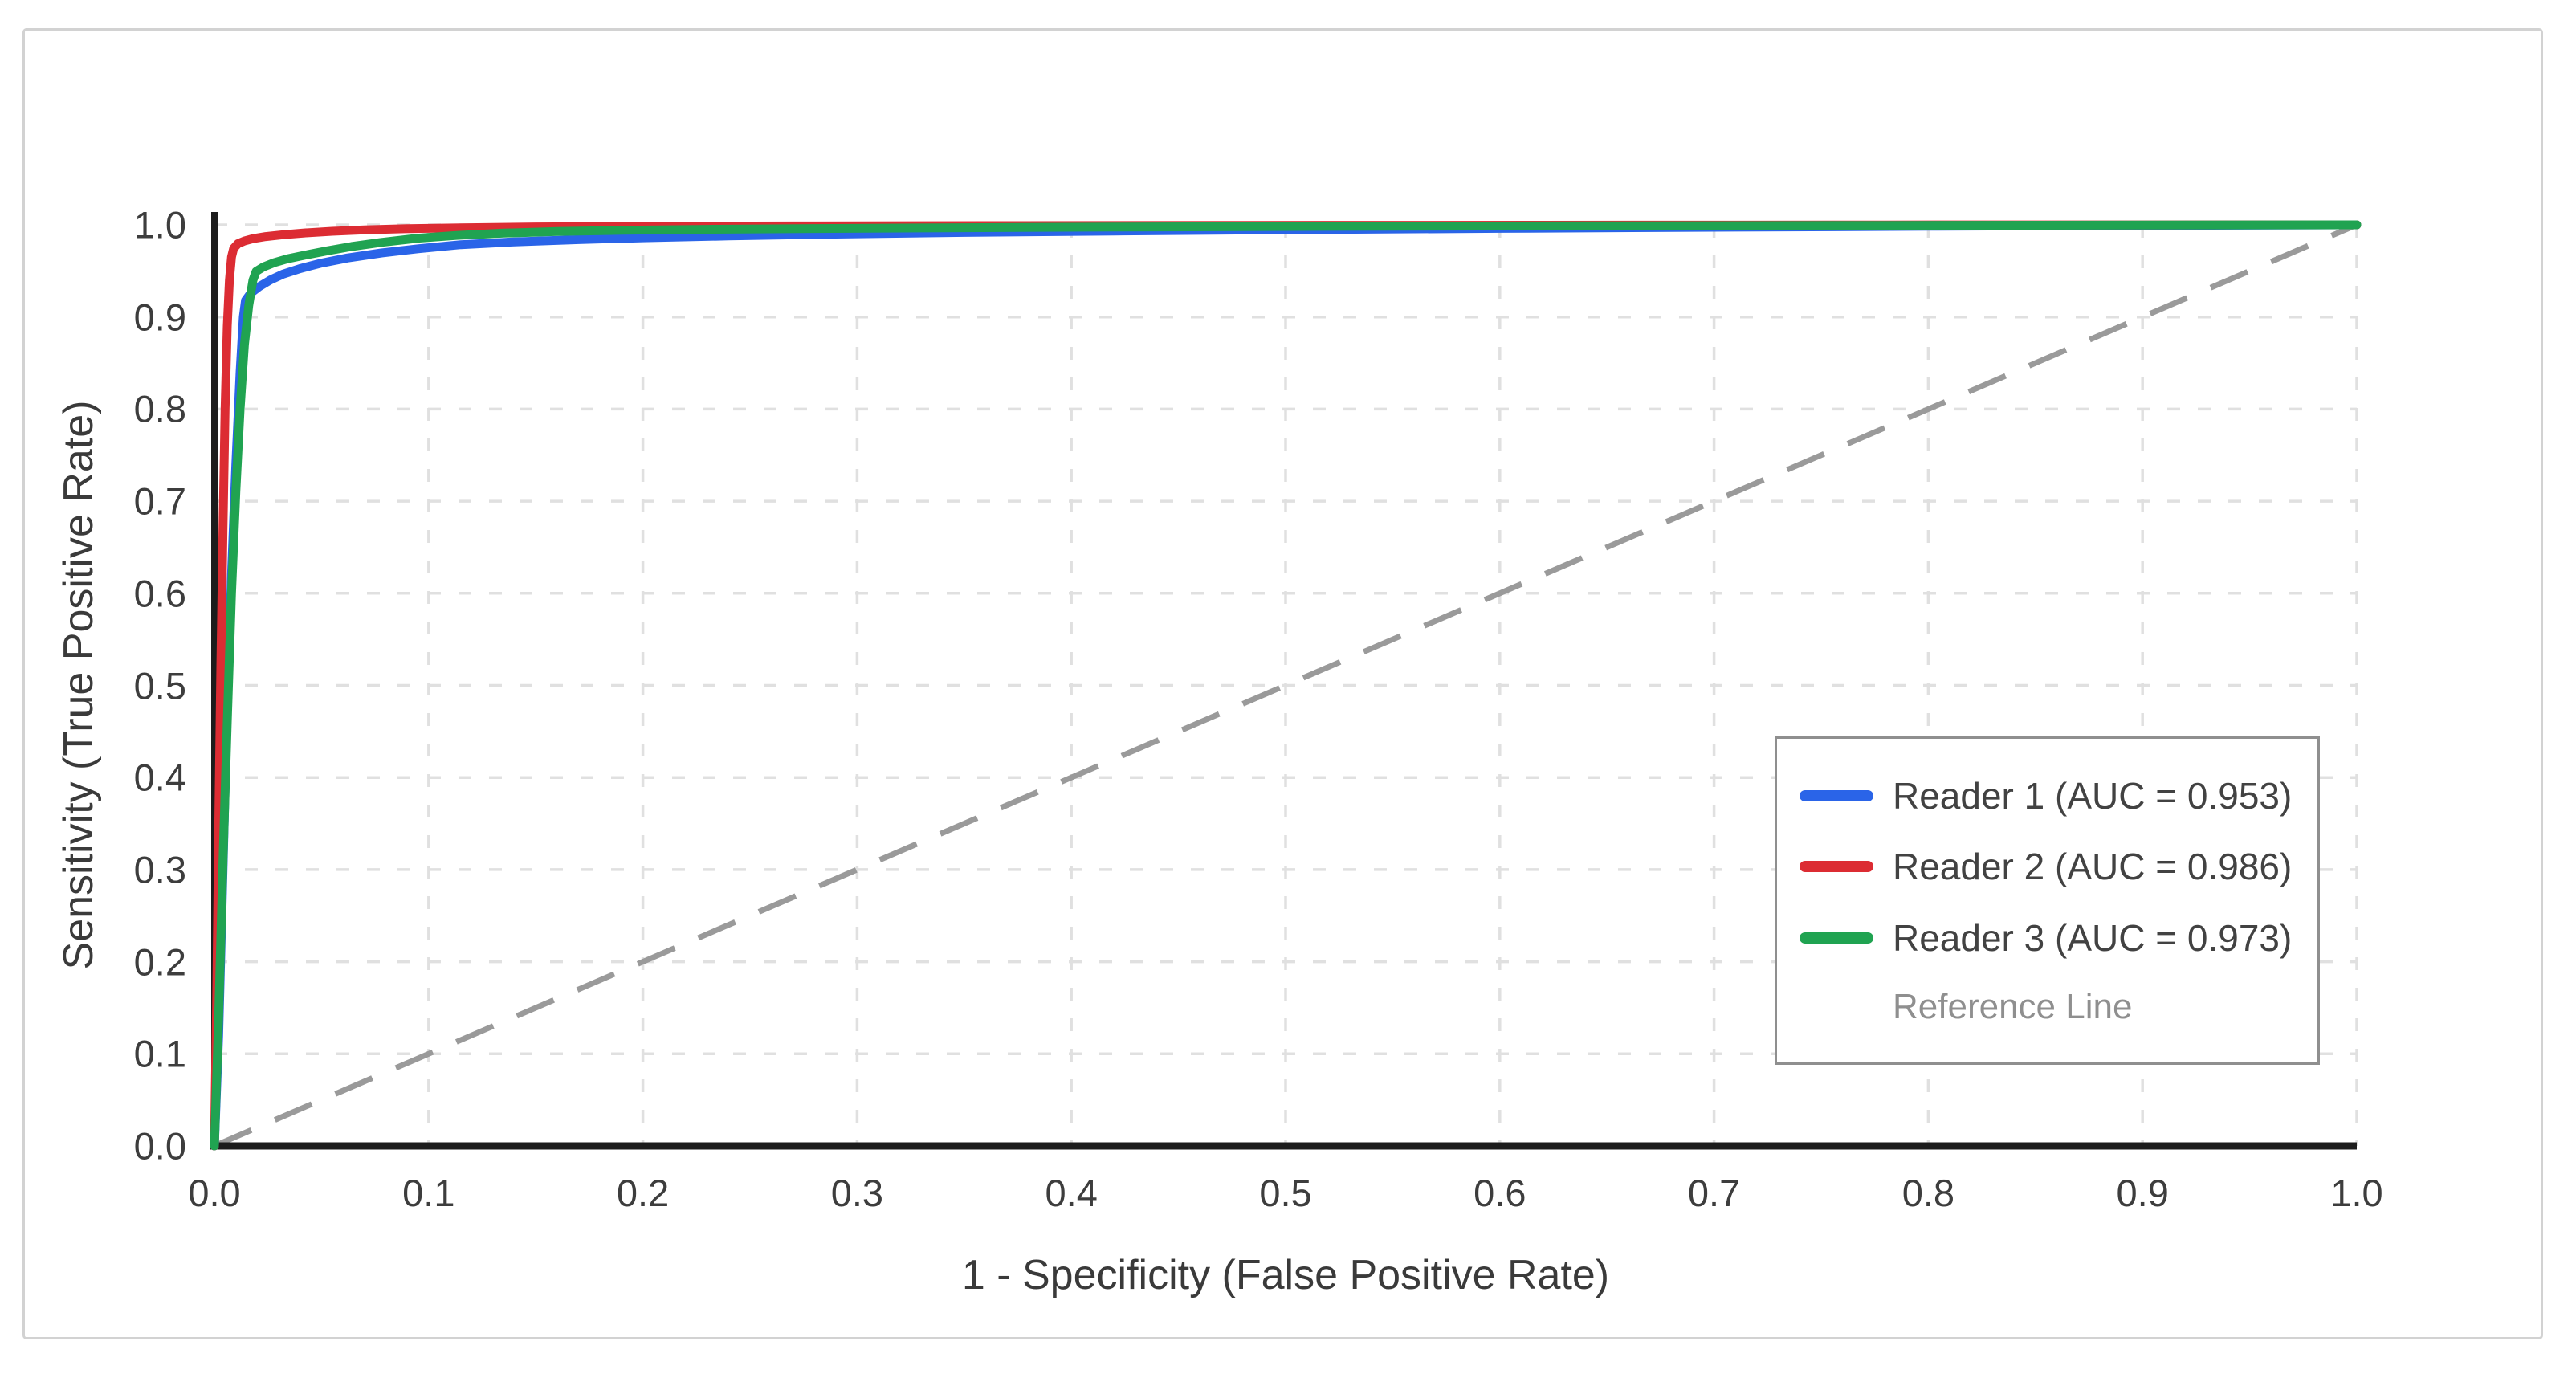 The width and height of the screenshot is (2576, 1374). I want to click on legend-item-reader-1: Reader 1 (AUC = 0.953), so click(2054, 795).